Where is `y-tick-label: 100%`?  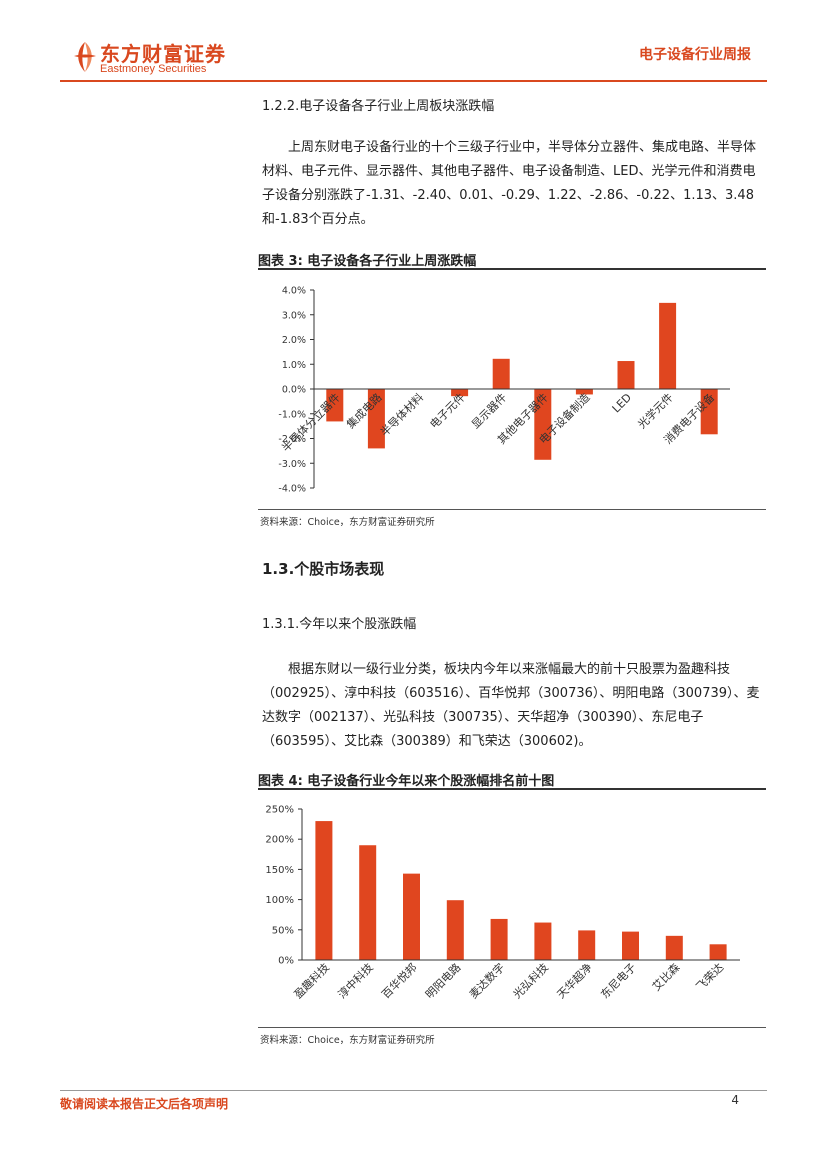 y-tick-label: 100% is located at coordinates (279, 900).